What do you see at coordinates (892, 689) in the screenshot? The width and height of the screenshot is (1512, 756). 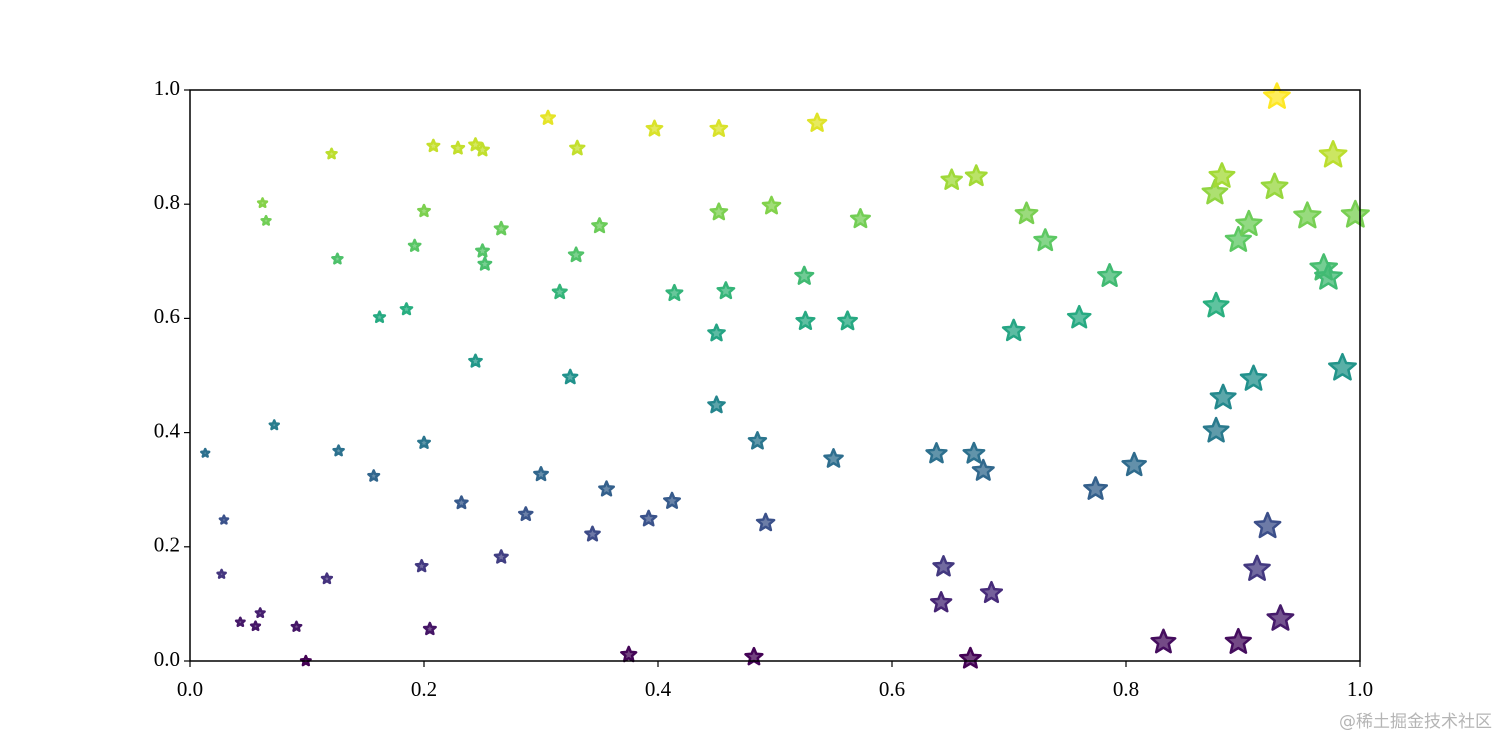 I see `x-tick-label: 0.6` at bounding box center [892, 689].